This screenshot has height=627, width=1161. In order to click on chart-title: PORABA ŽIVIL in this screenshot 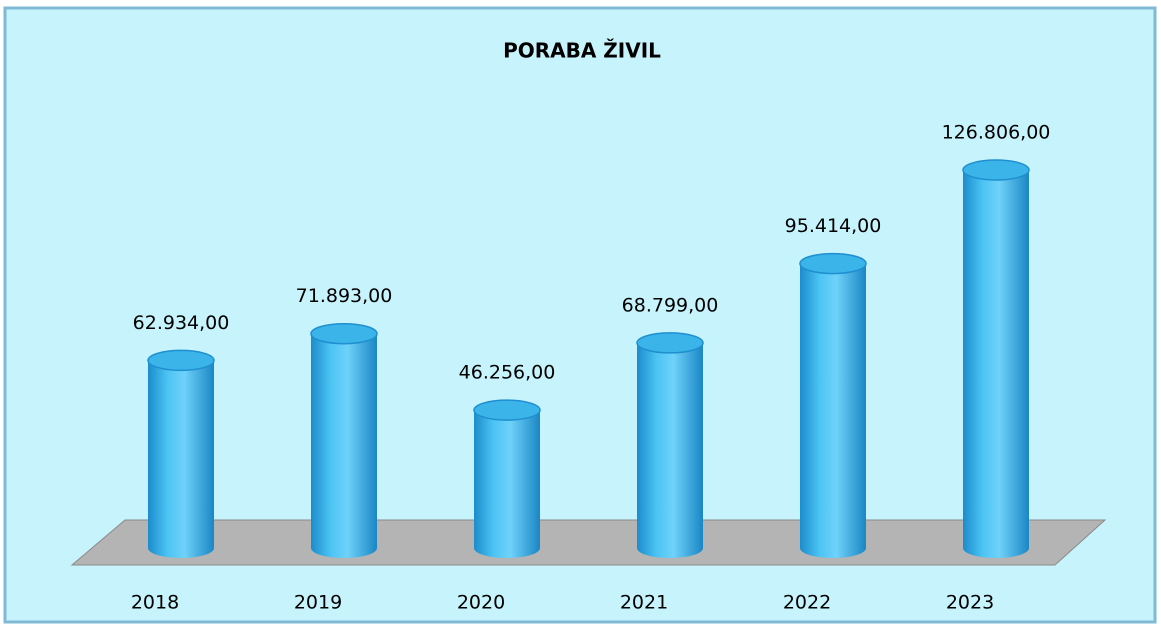, I will do `click(582, 51)`.